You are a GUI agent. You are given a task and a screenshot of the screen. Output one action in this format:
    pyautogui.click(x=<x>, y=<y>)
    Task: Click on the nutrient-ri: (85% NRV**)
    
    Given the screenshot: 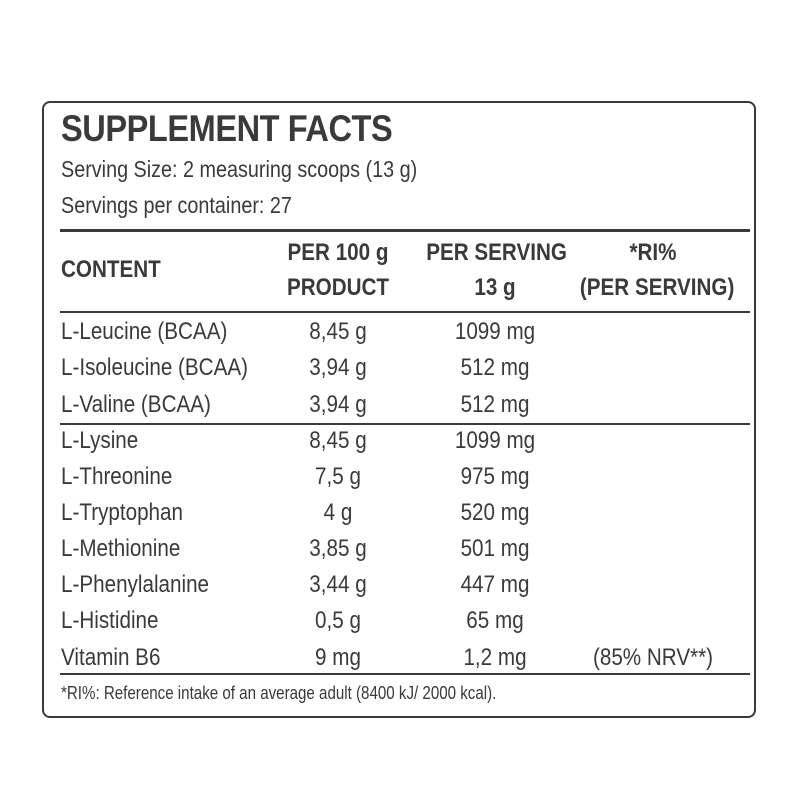 What is the action you would take?
    pyautogui.click(x=653, y=657)
    